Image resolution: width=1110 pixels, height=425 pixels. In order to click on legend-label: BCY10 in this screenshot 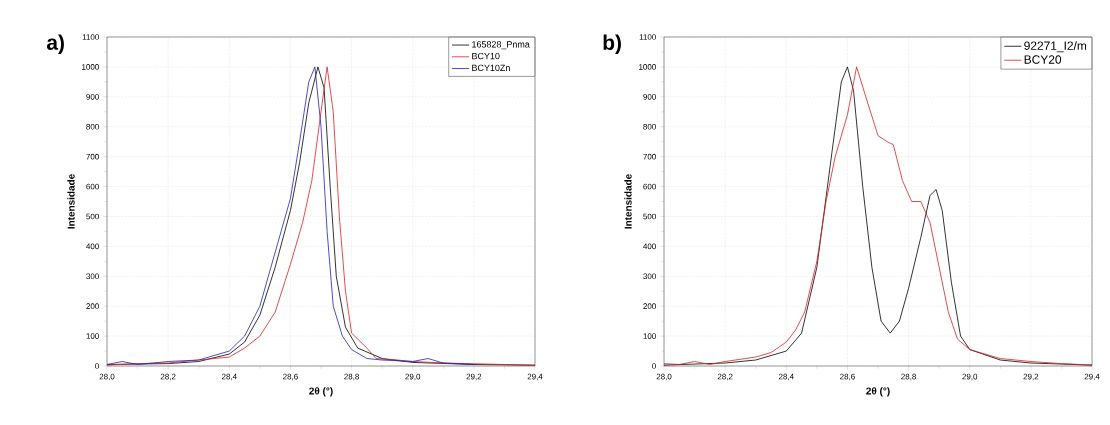, I will do `click(486, 56)`.